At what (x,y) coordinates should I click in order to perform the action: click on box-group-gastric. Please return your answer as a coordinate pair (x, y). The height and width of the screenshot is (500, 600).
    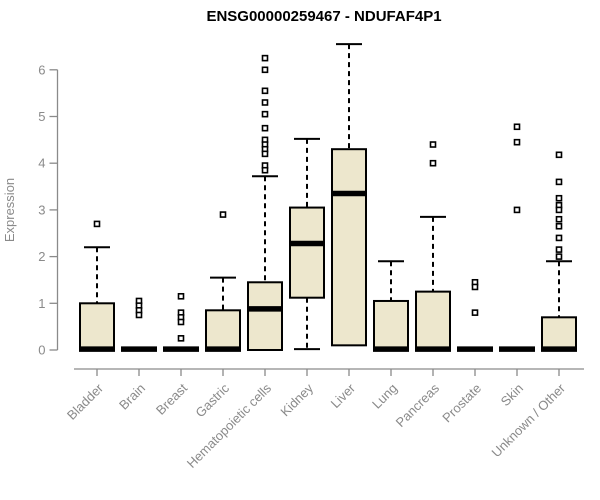
    Looking at the image, I should click on (223, 281).